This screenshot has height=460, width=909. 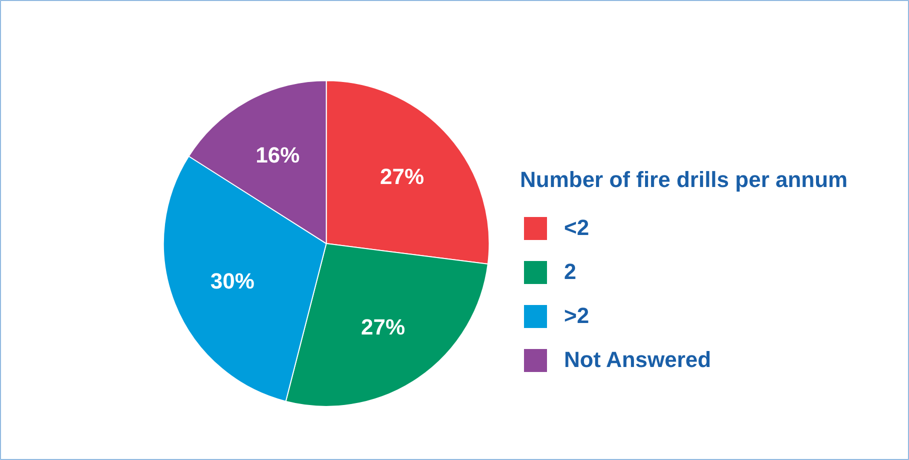 What do you see at coordinates (577, 316) in the screenshot?
I see `legend-label: >2` at bounding box center [577, 316].